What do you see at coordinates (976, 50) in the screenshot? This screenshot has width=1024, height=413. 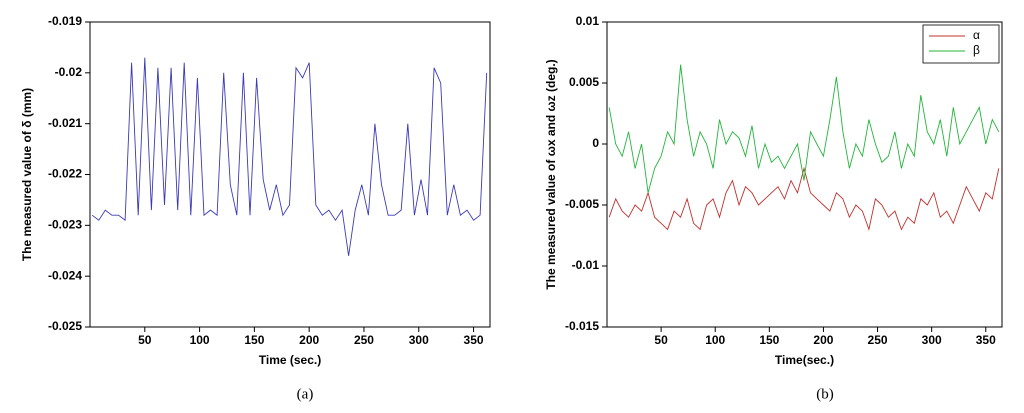 I see `legend-label: β` at bounding box center [976, 50].